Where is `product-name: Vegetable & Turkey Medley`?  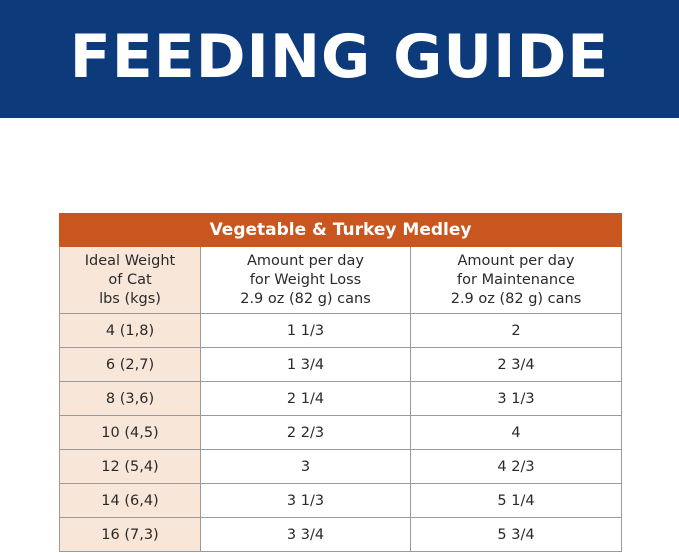 product-name: Vegetable & Turkey Medley is located at coordinates (340, 230).